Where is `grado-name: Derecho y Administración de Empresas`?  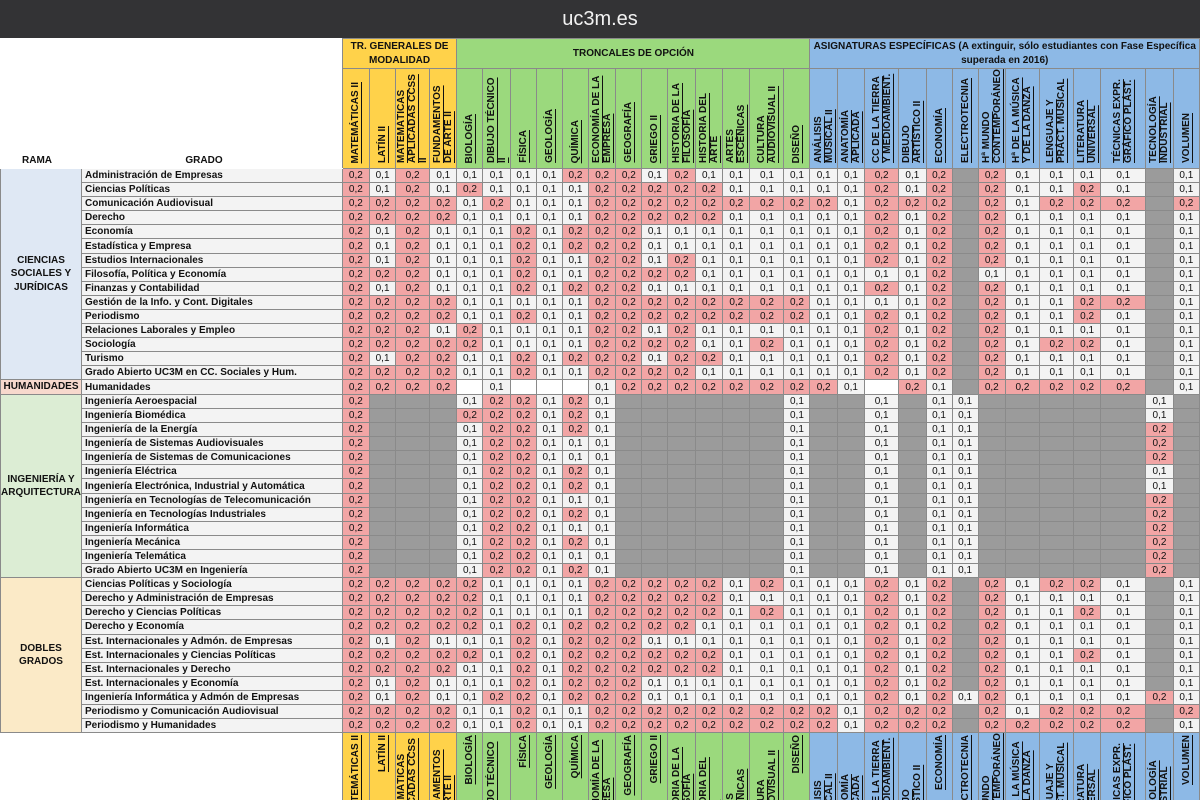
grado-name: Derecho y Administración de Empresas is located at coordinates (212, 599).